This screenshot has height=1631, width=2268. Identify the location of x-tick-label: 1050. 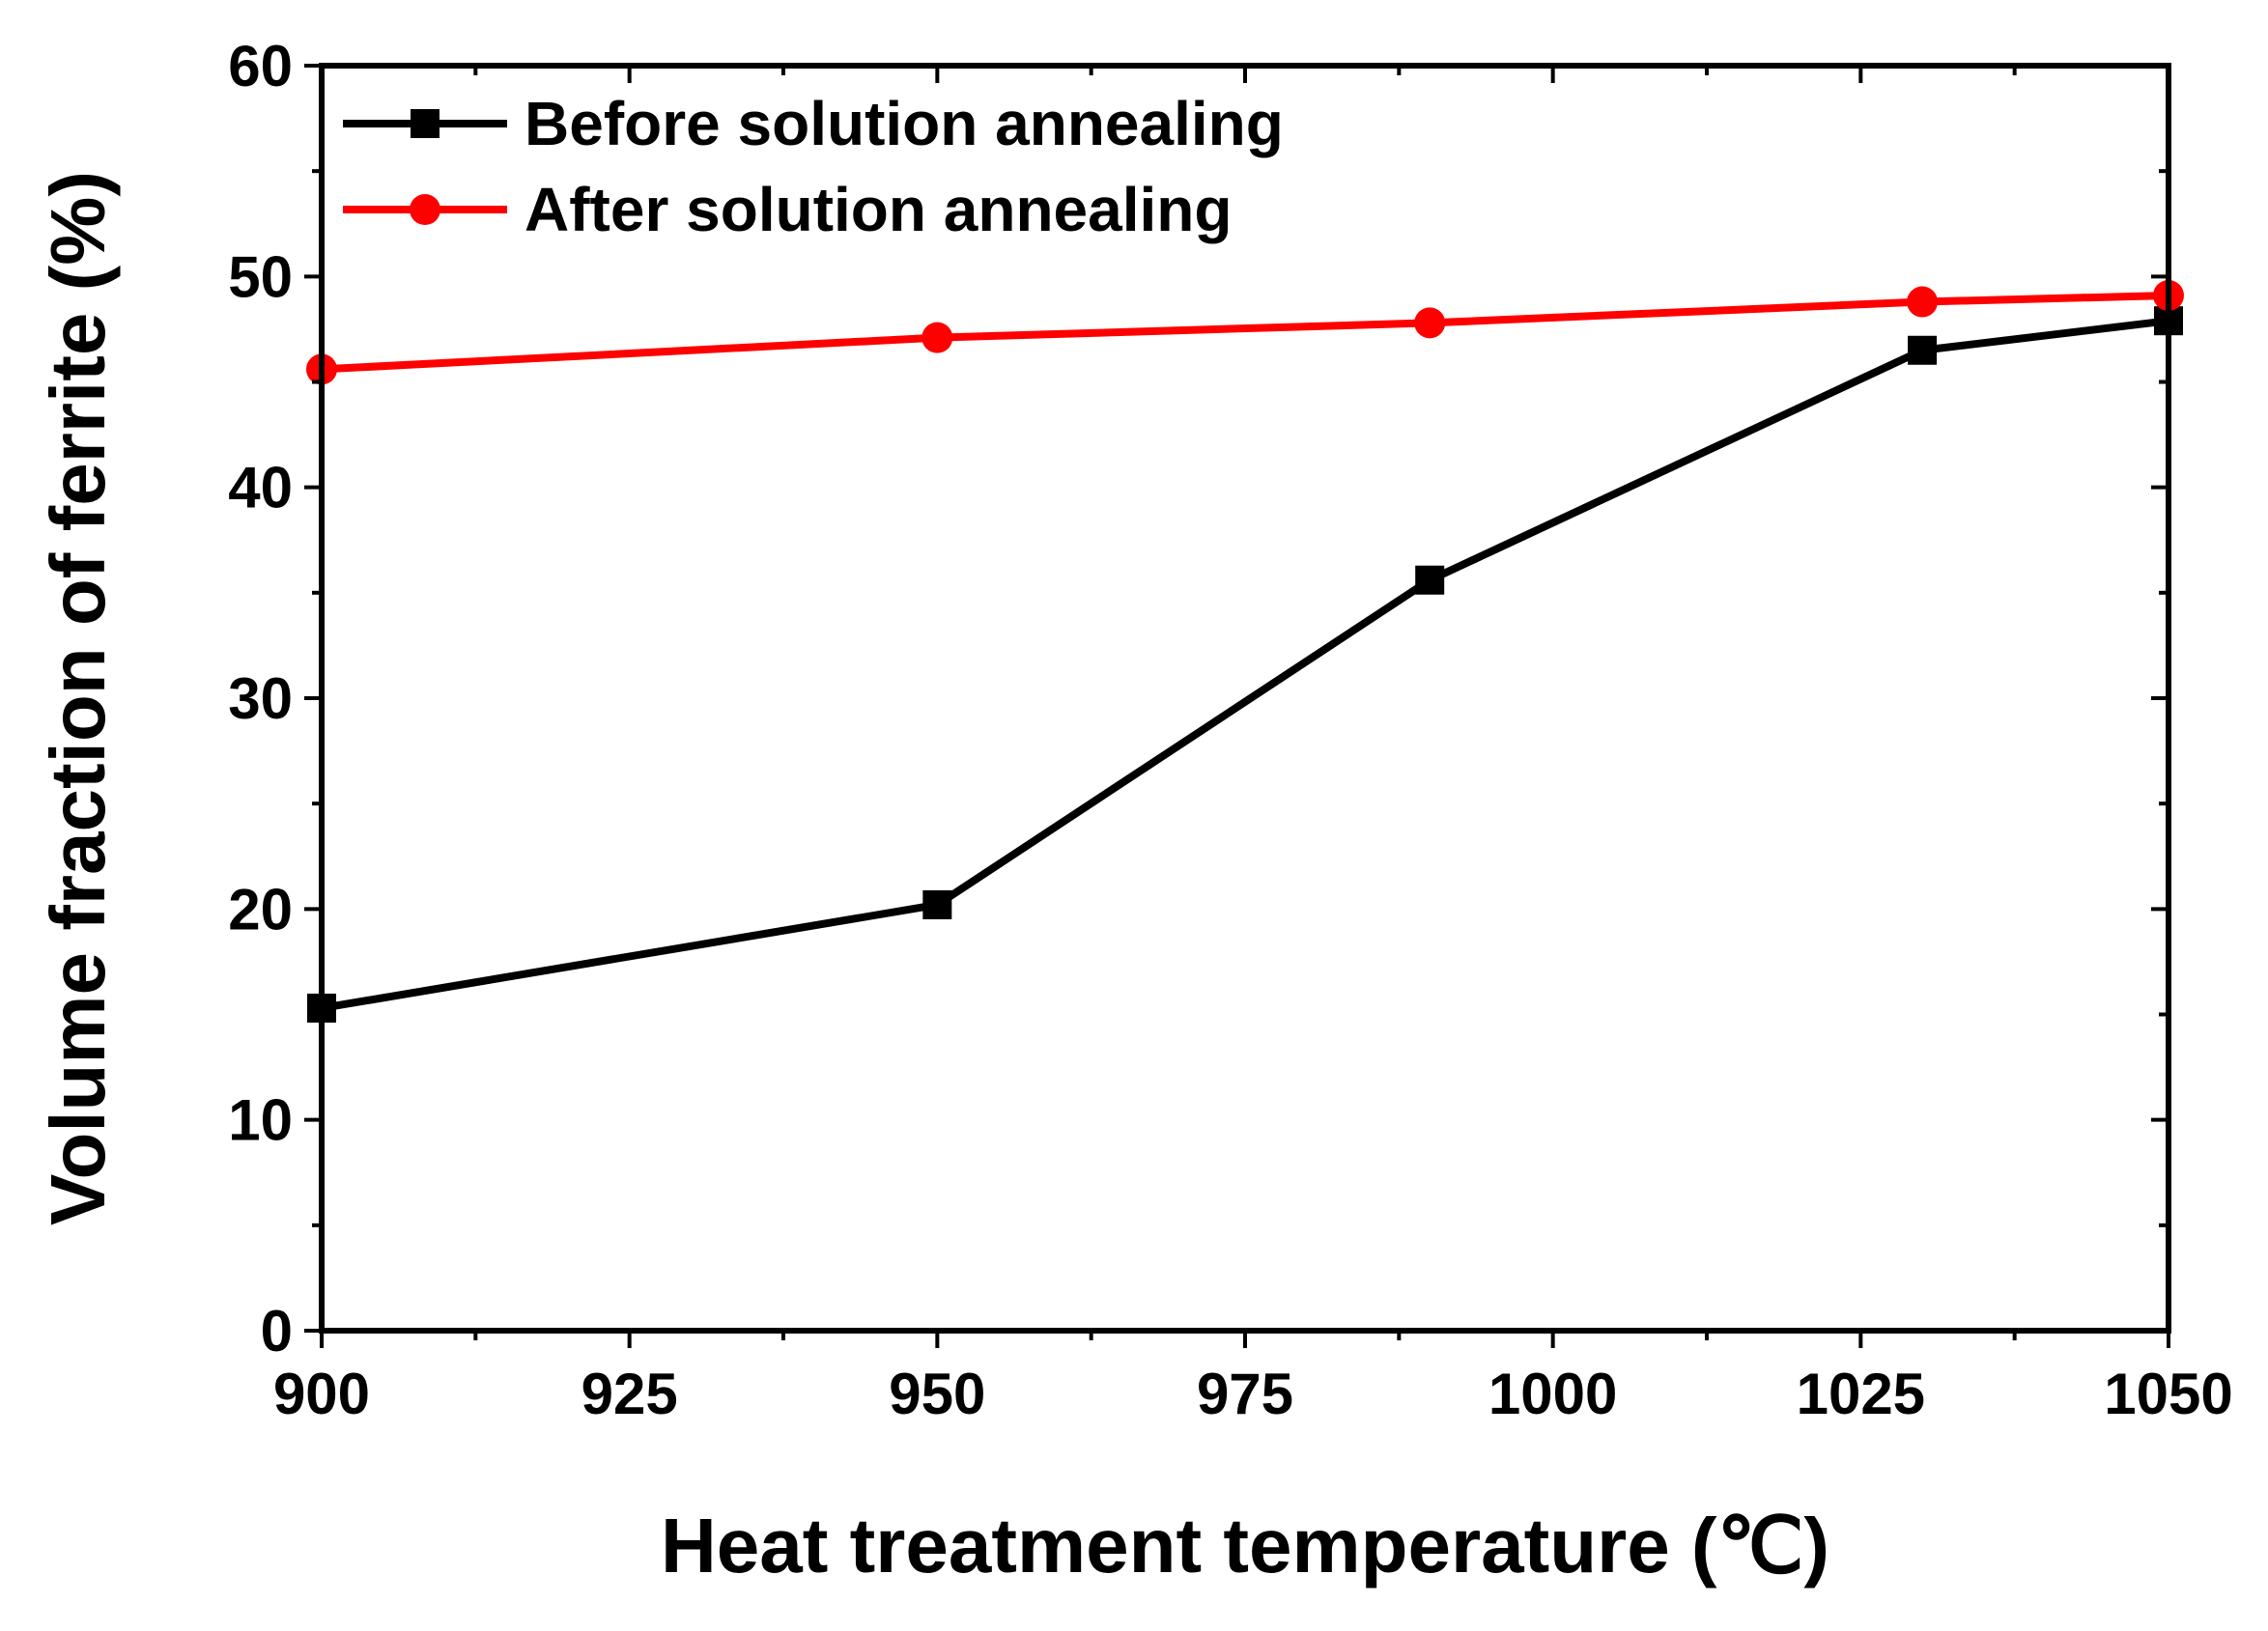
(2168, 1394).